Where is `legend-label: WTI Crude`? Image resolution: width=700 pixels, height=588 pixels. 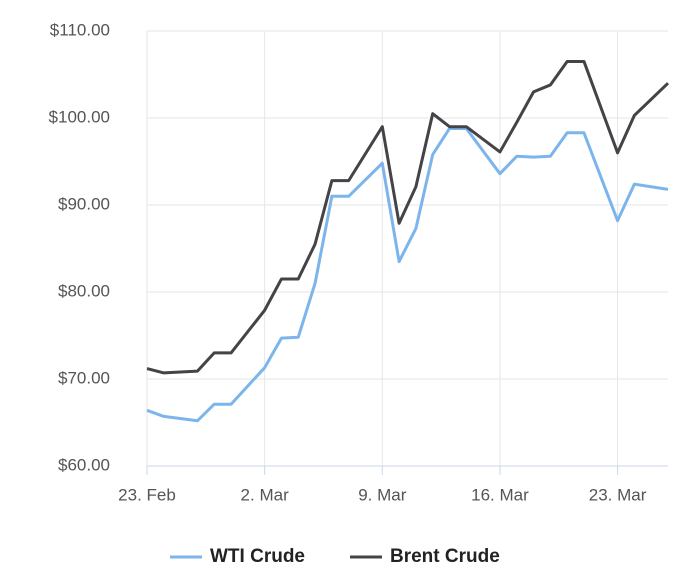
legend-label: WTI Crude is located at coordinates (257, 556).